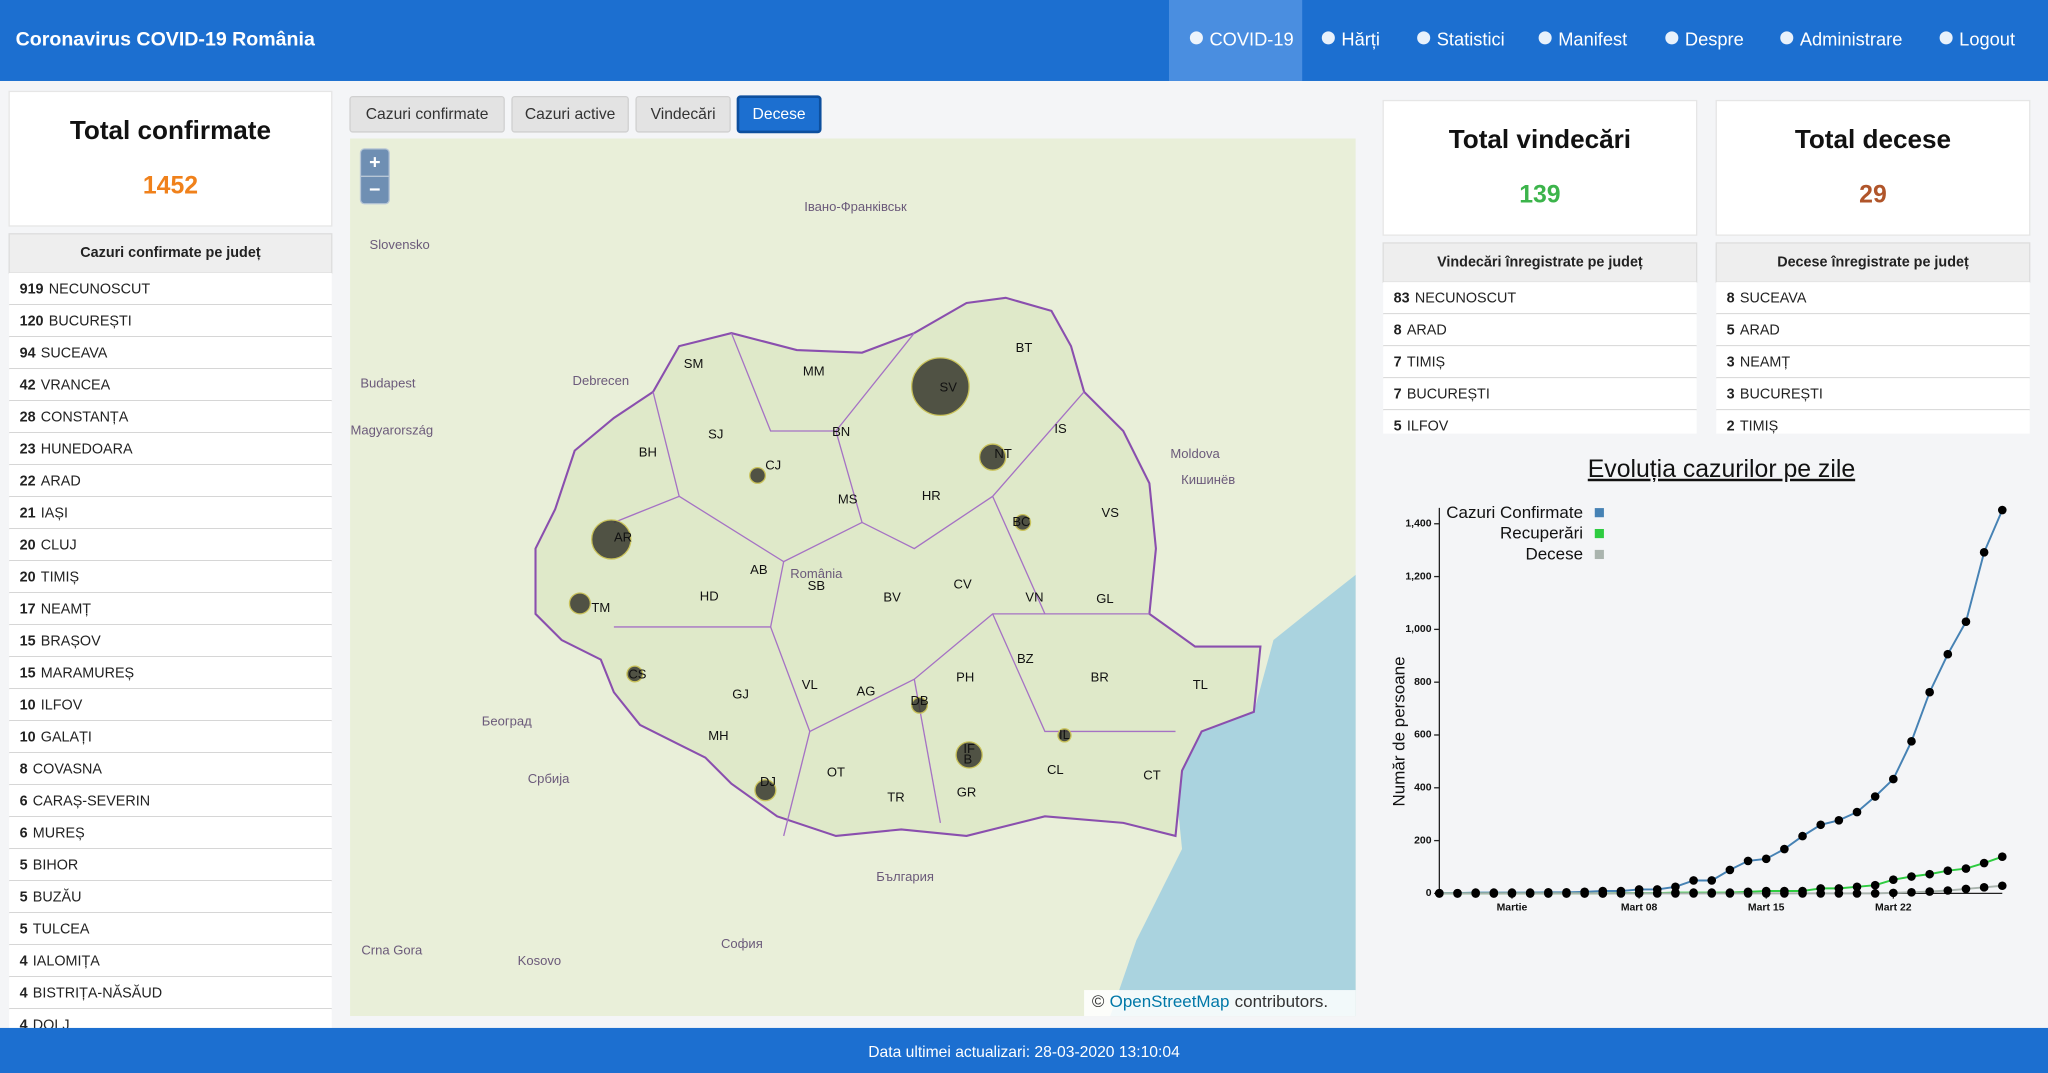 Image resolution: width=2048 pixels, height=1073 pixels. I want to click on place-label: Београд, so click(507, 721).